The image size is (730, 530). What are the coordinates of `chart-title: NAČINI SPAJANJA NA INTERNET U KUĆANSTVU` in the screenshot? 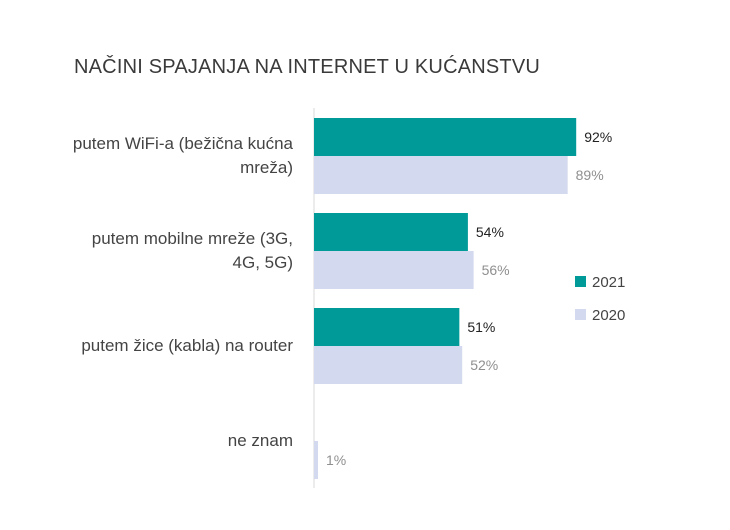 It's located at (307, 67).